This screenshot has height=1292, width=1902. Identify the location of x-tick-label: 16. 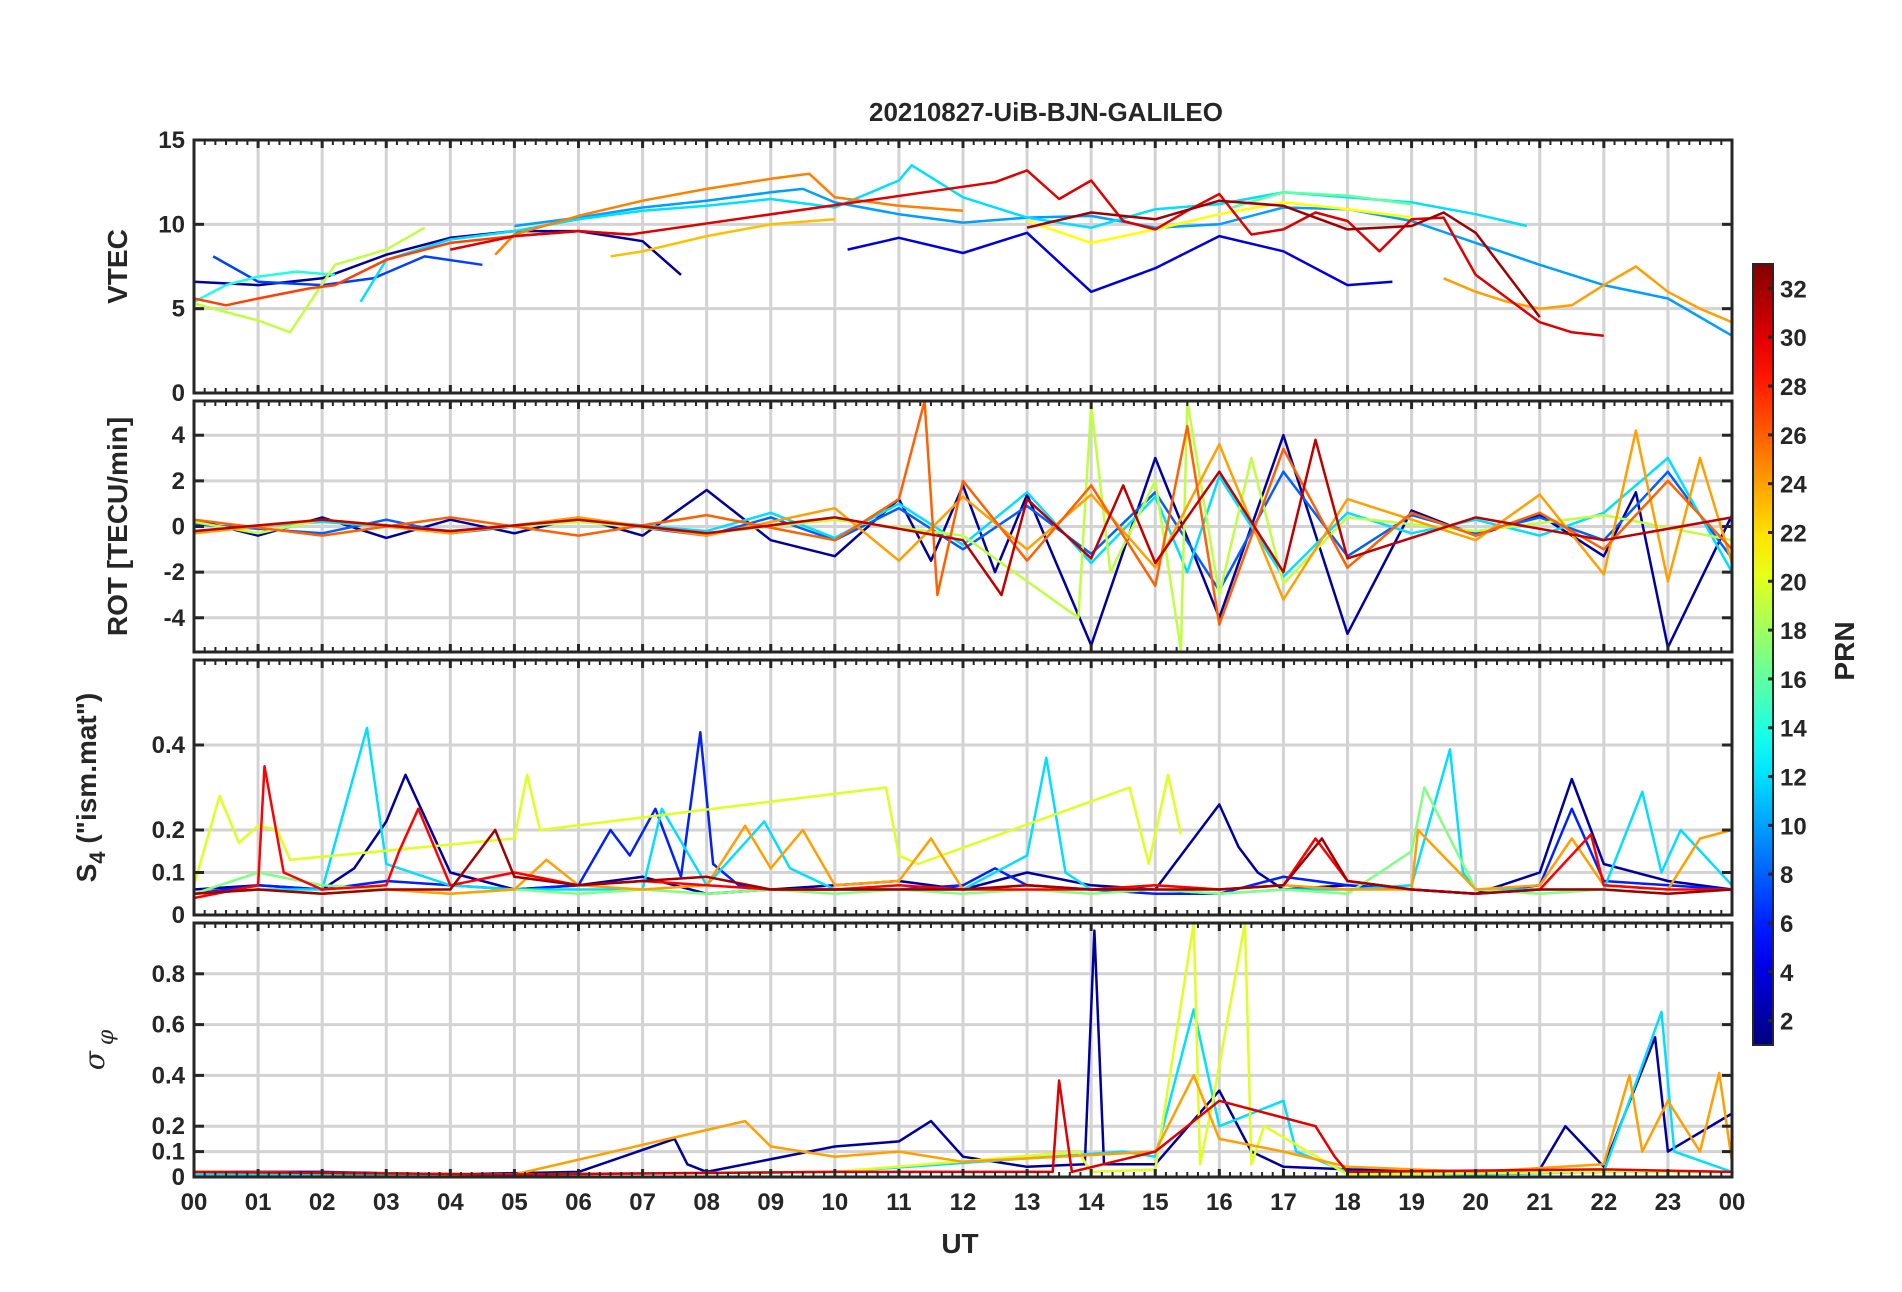
(1219, 1202).